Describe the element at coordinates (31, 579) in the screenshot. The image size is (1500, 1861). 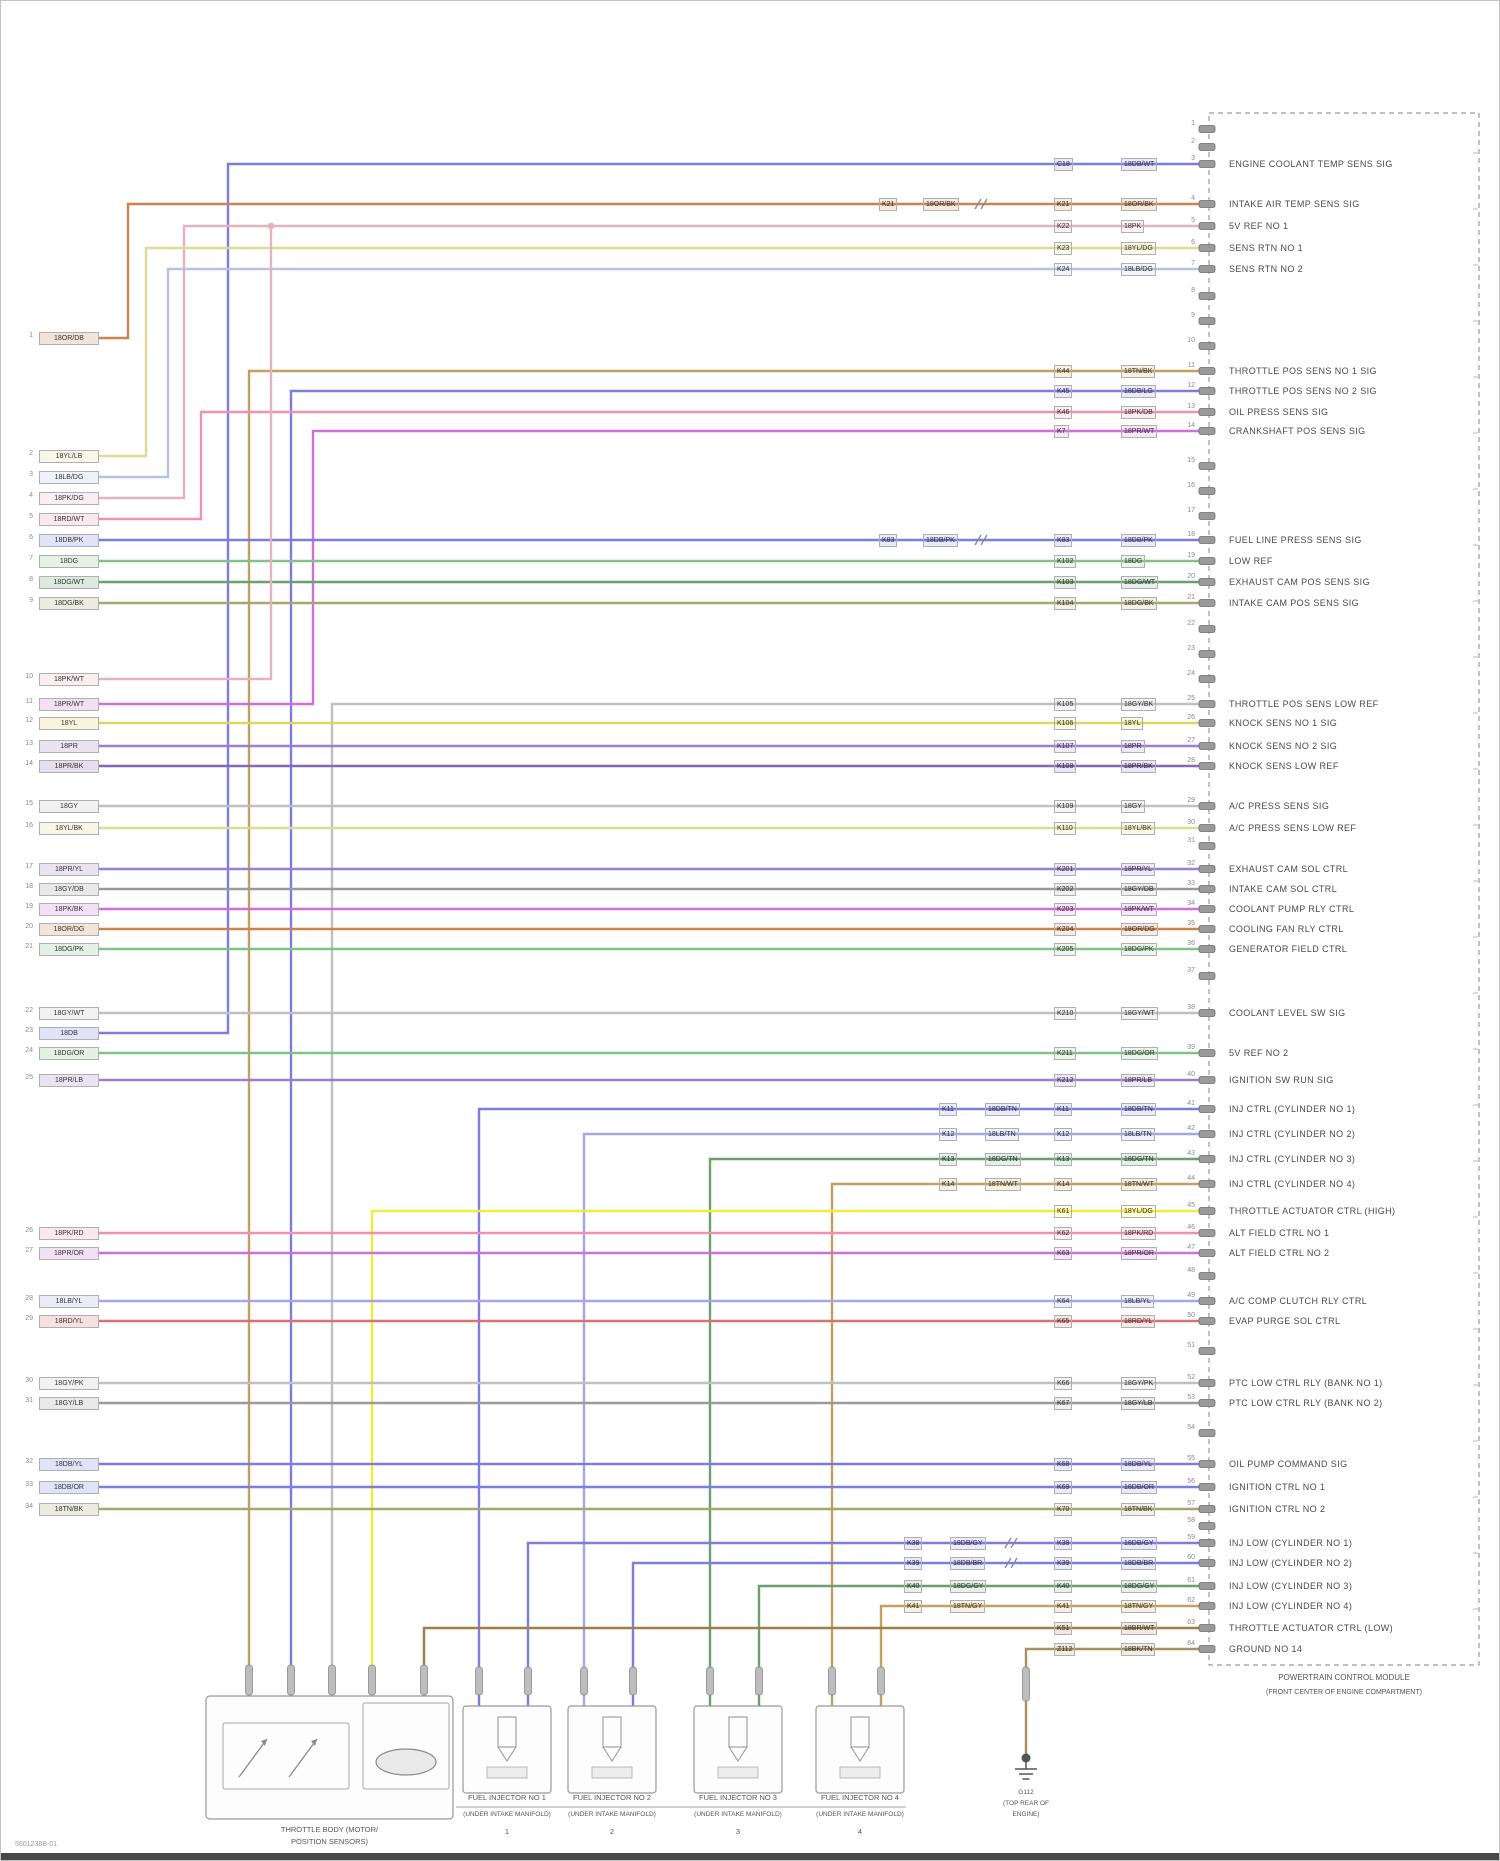
I see `left-pin-number: 8` at that location.